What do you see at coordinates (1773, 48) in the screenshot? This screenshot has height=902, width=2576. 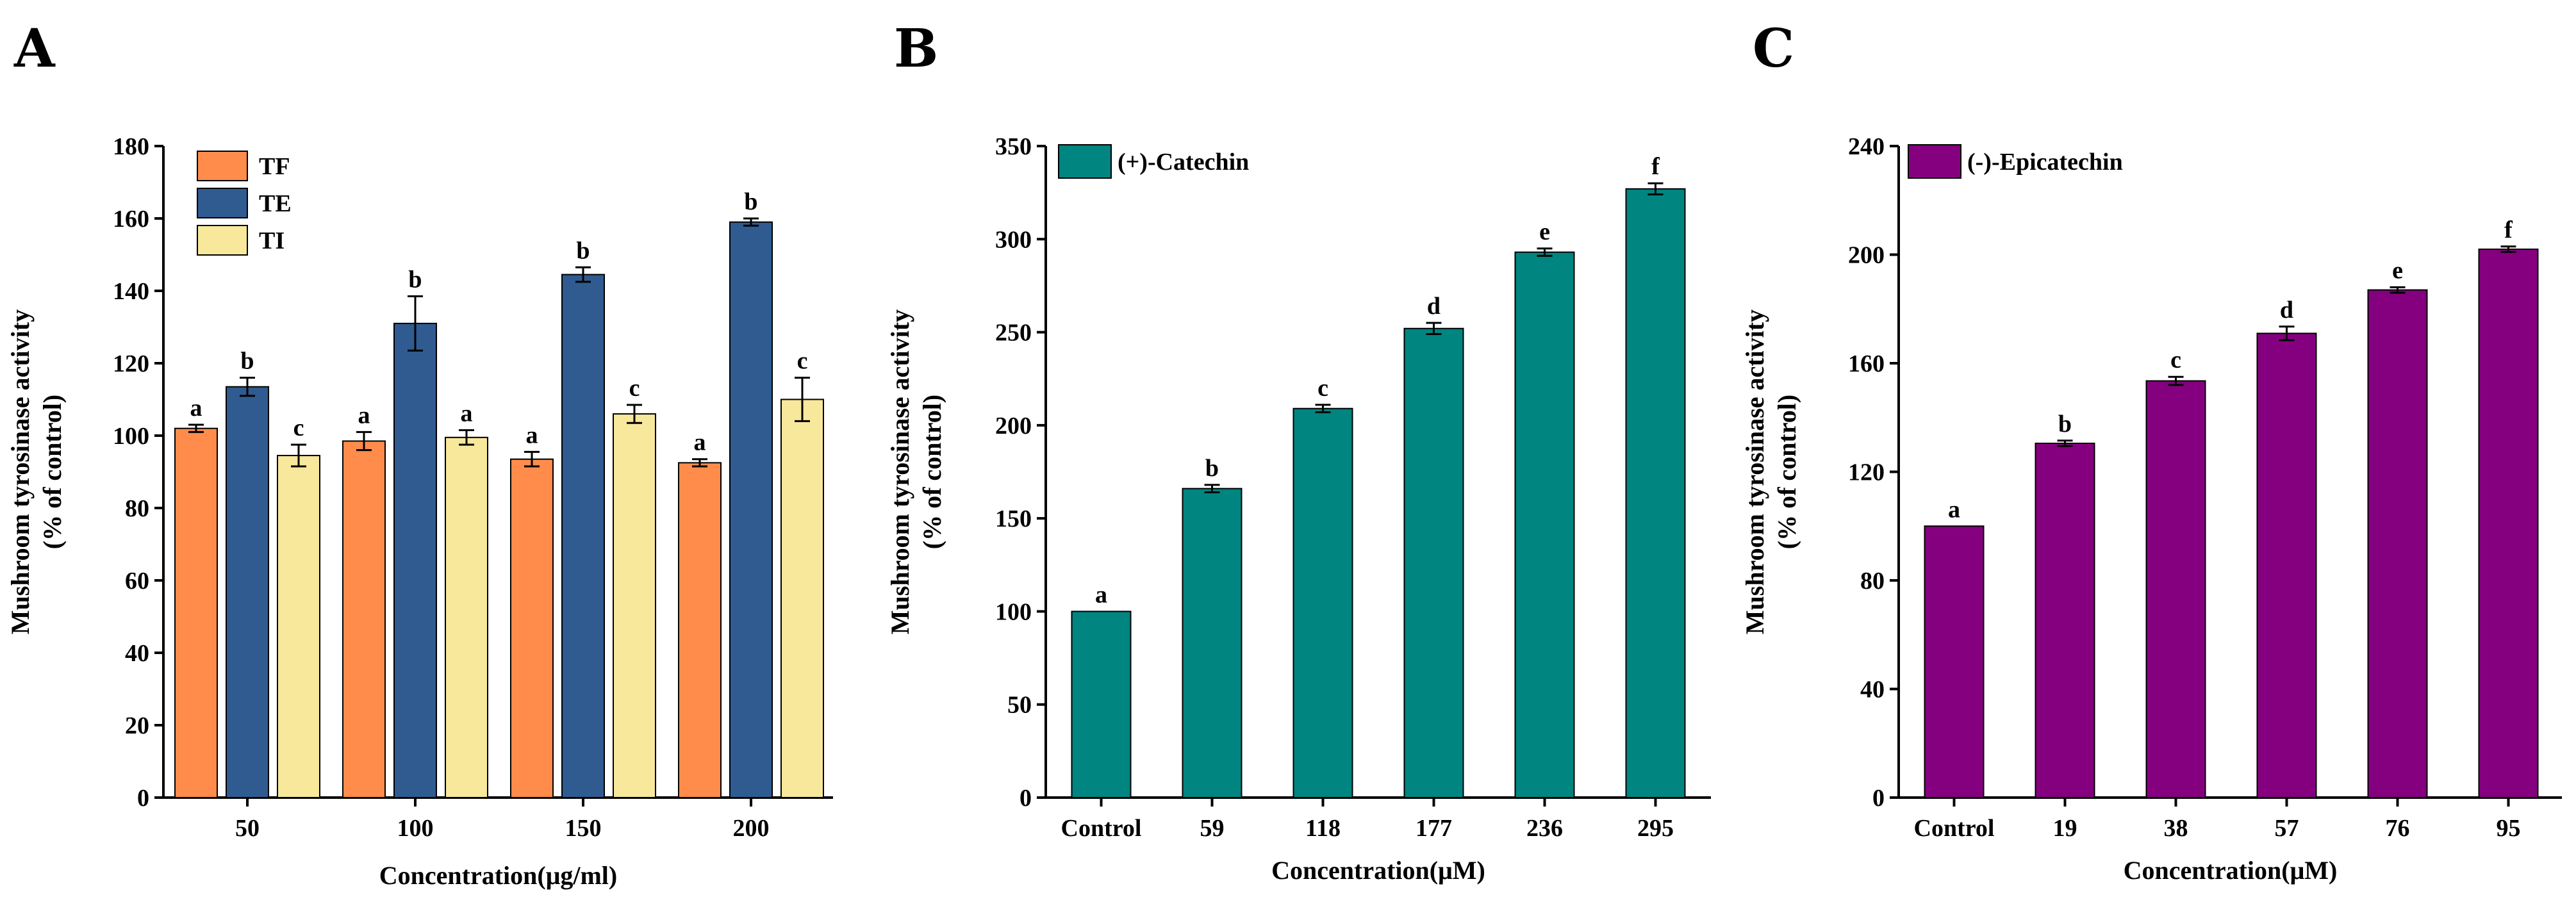 I see `panel-letter-c: C` at bounding box center [1773, 48].